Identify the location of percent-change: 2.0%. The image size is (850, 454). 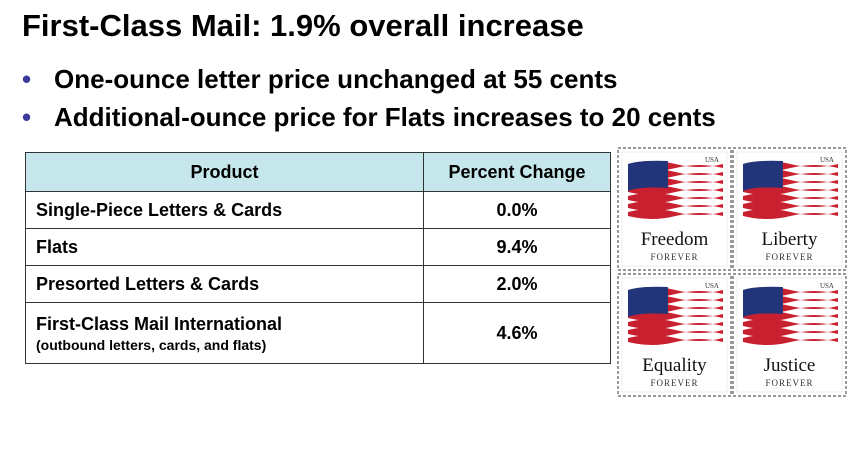
(517, 284).